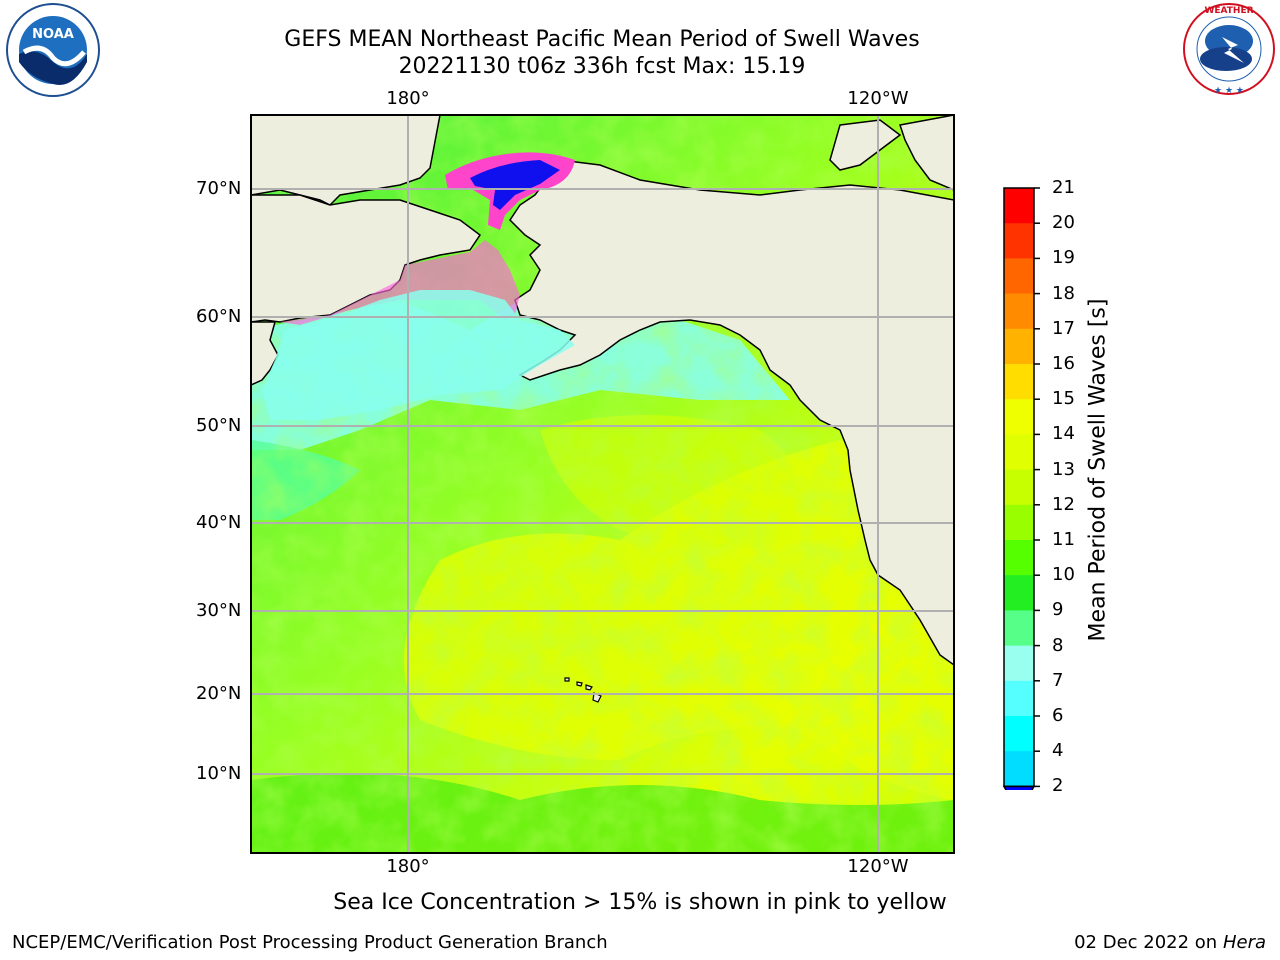  I want to click on colorbar-tick-label: 17, so click(1063, 328).